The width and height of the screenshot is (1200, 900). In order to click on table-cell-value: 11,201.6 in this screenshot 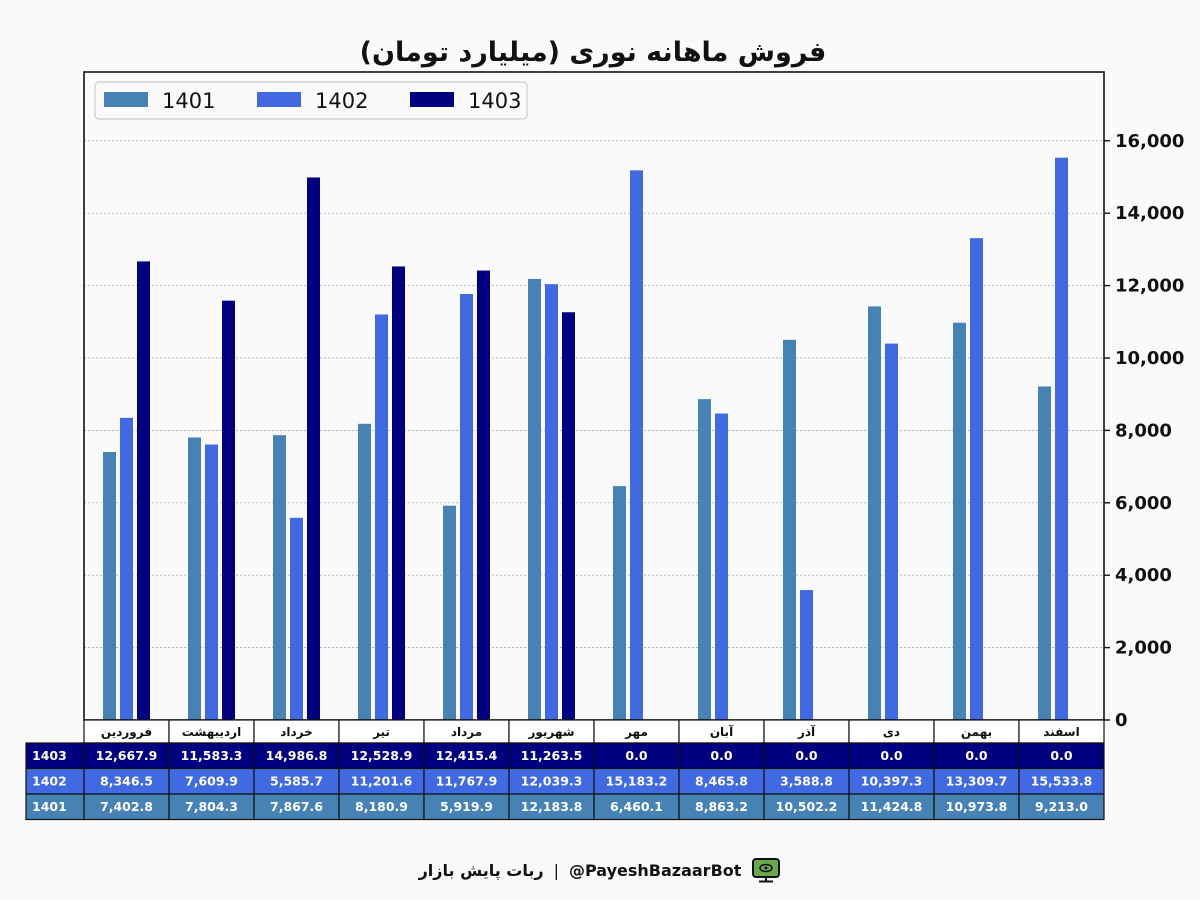, I will do `click(382, 781)`.